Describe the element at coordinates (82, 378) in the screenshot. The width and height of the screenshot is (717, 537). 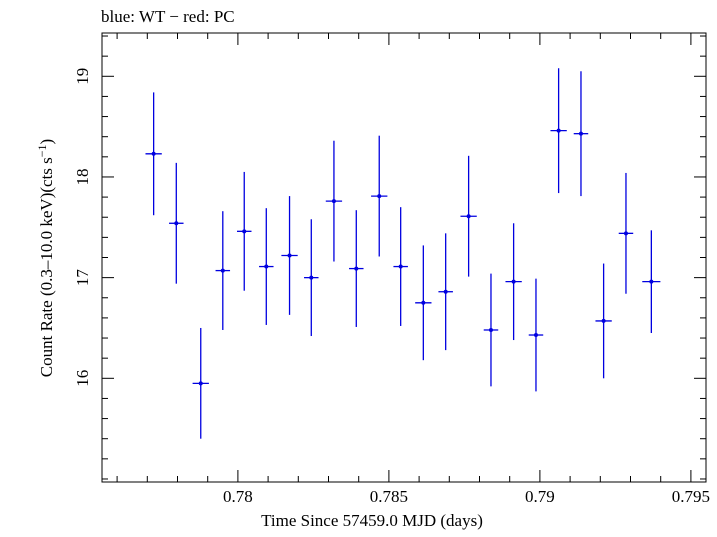
I see `y-tick-label: 16` at that location.